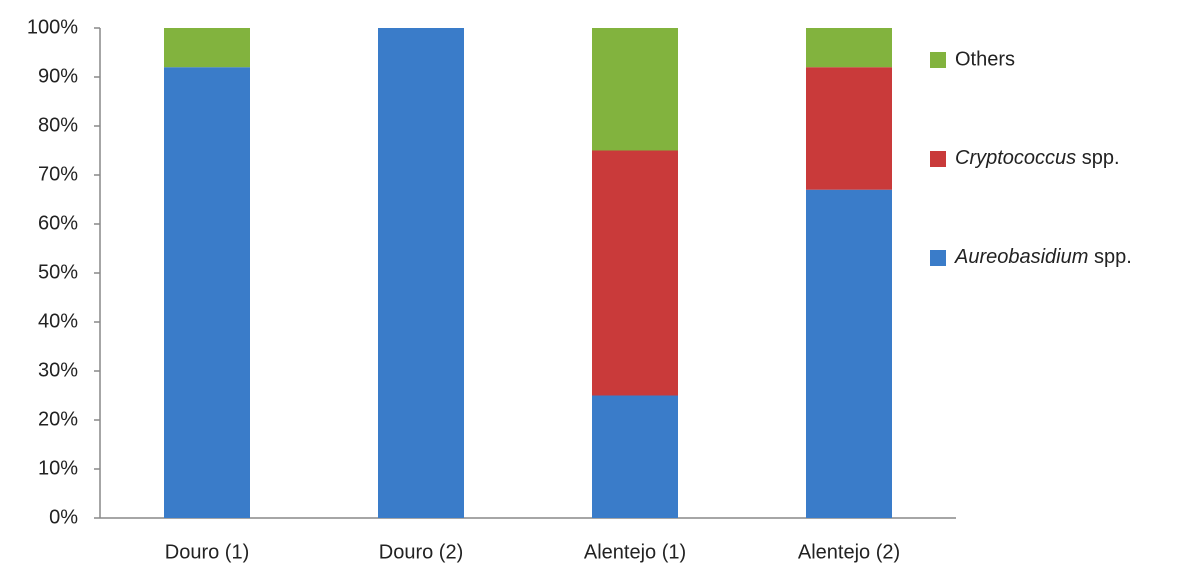 Image resolution: width=1200 pixels, height=576 pixels. Describe the element at coordinates (63, 517) in the screenshot. I see `y-tick-label: 0%` at that location.